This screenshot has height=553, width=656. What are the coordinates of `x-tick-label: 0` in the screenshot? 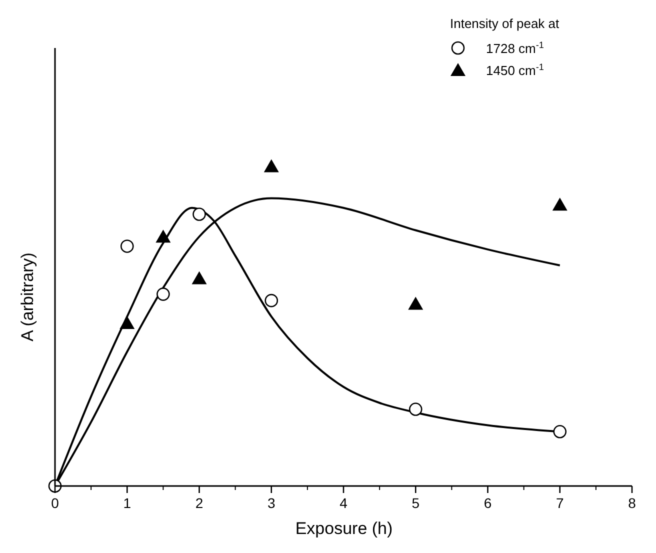 It's located at (55, 503).